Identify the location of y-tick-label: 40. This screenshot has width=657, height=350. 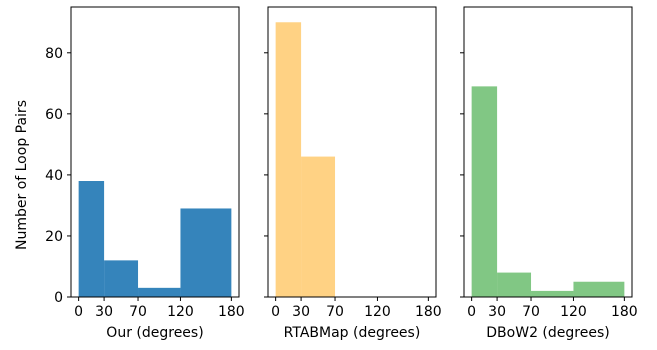
(54, 176).